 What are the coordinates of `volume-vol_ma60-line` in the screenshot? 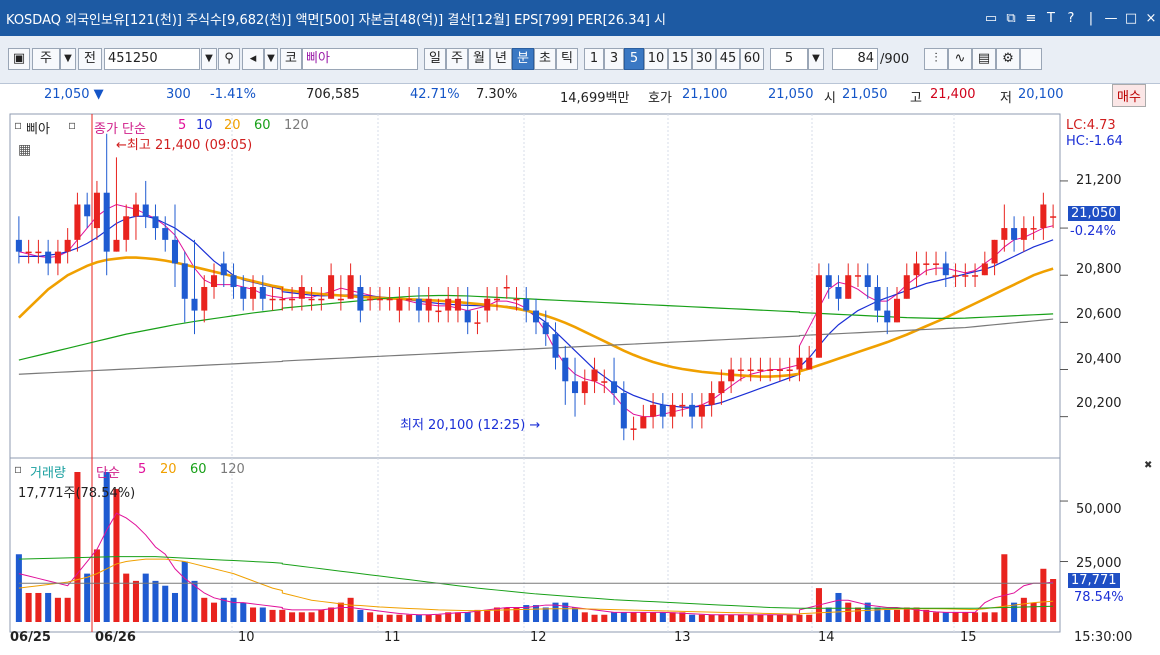 It's located at (536, 582).